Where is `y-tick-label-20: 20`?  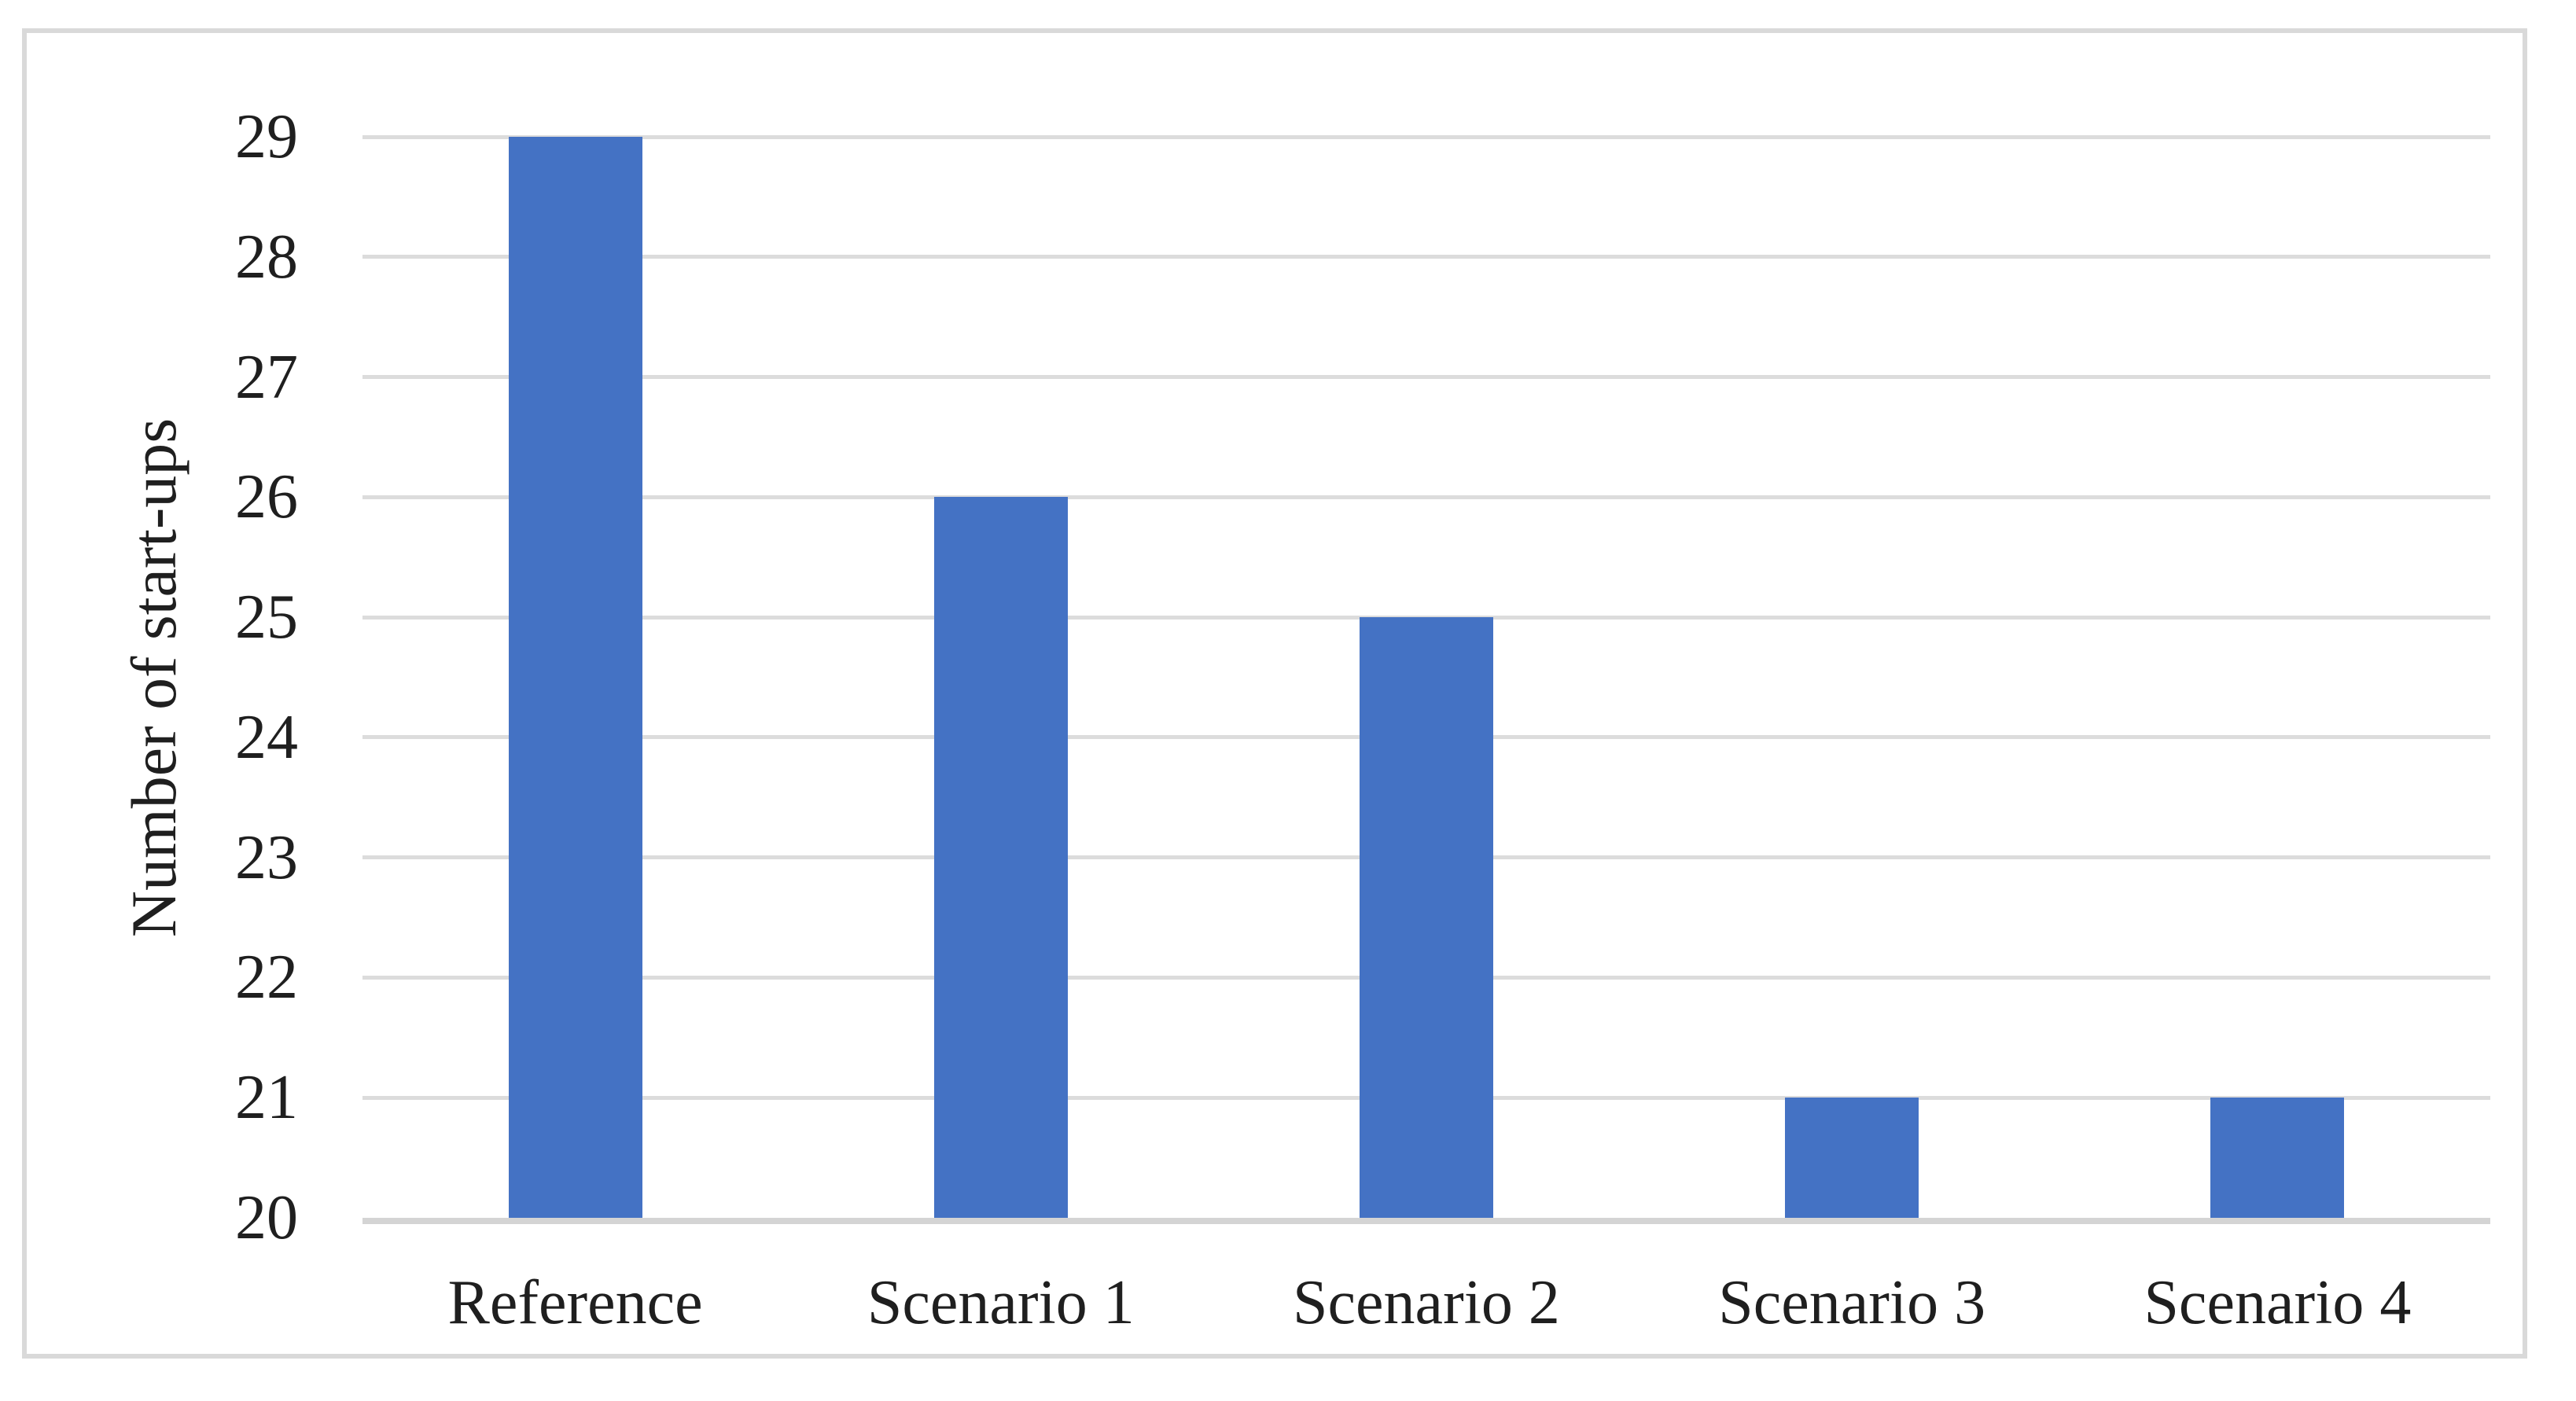
y-tick-label-20: 20 is located at coordinates (266, 1217).